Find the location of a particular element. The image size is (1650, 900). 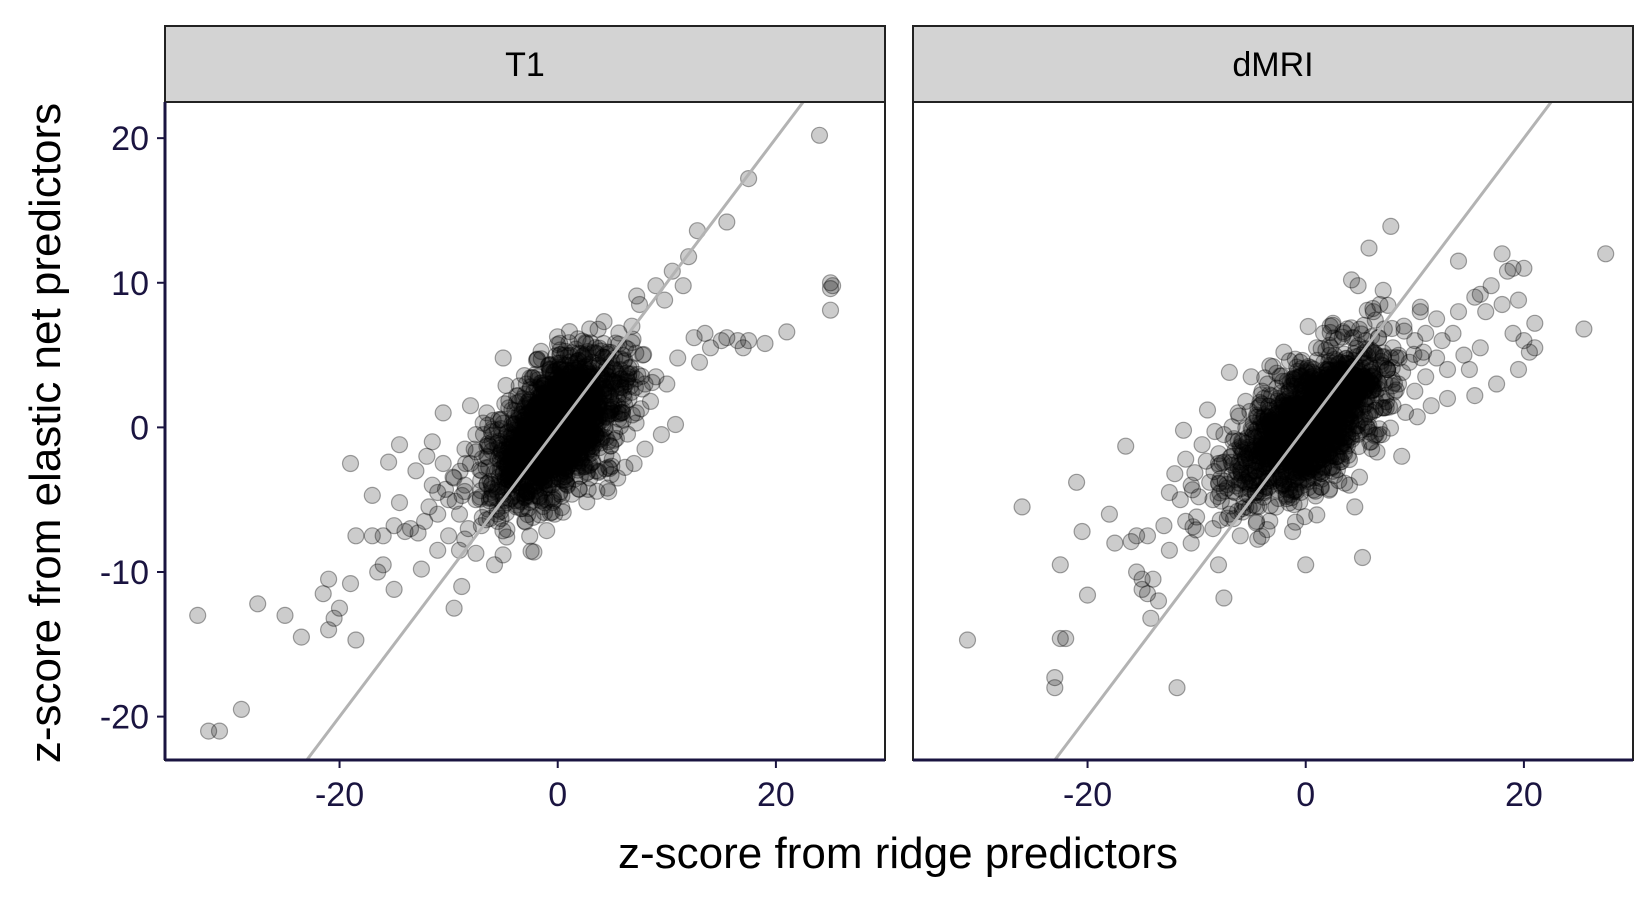

x-axis-label: z-score from ridge predictors is located at coordinates (898, 853).